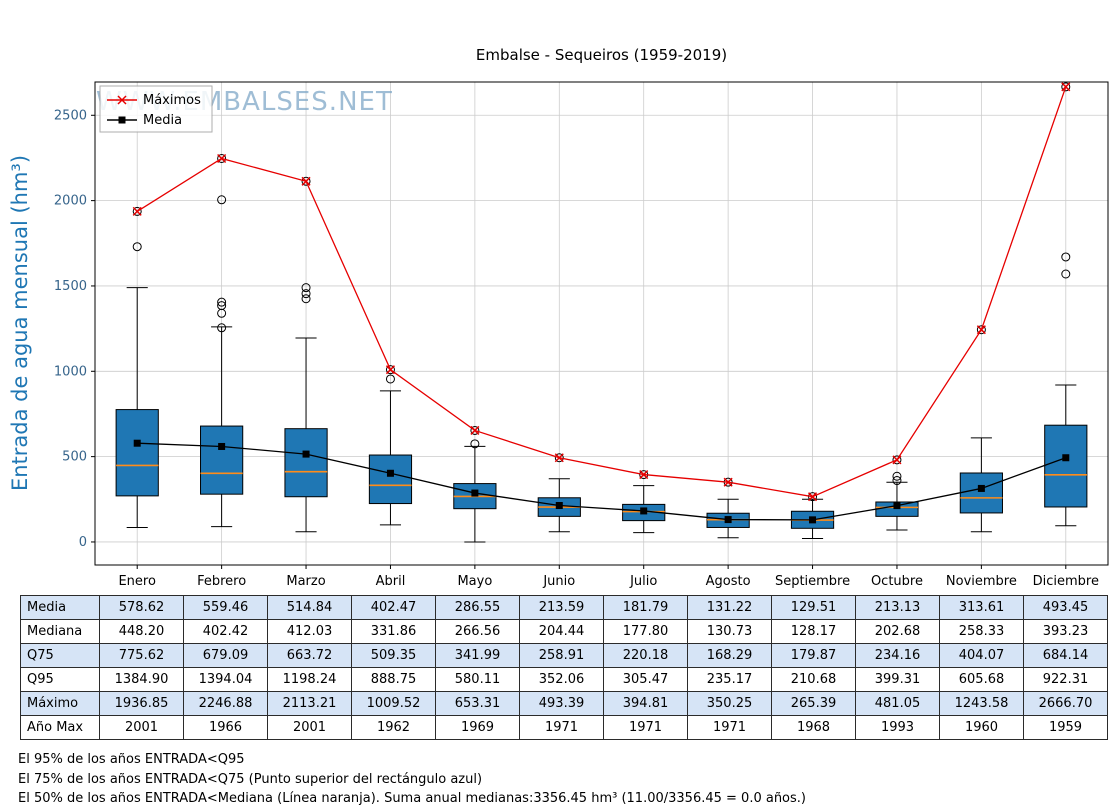 The width and height of the screenshot is (1120, 810). What do you see at coordinates (558, 581) in the screenshot?
I see `x-tick-label: Junio` at bounding box center [558, 581].